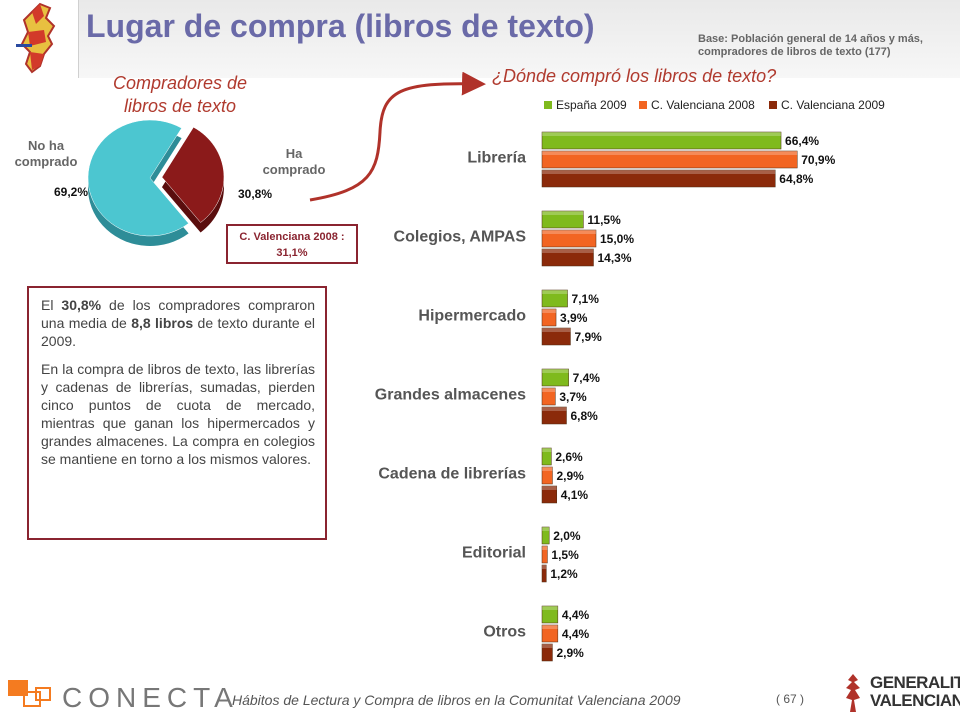 The width and height of the screenshot is (960, 720). I want to click on pie-value-comprado: 30,8%, so click(255, 194).